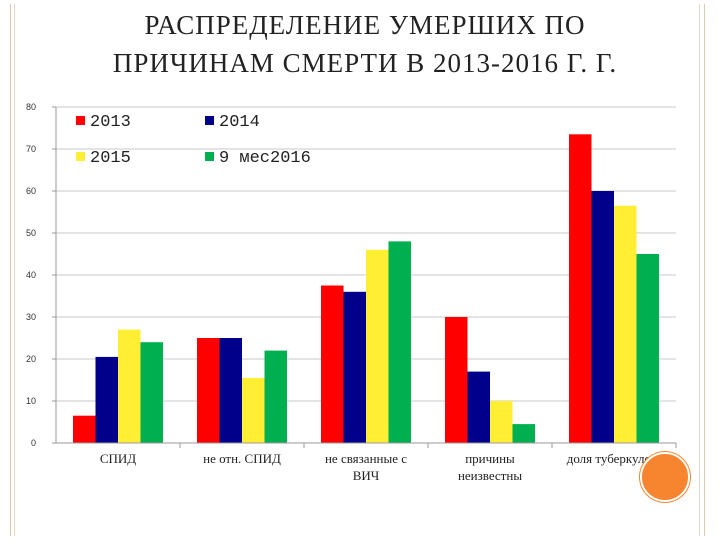 The image size is (720, 540). What do you see at coordinates (31, 191) in the screenshot?
I see `y-tick-label: 60` at bounding box center [31, 191].